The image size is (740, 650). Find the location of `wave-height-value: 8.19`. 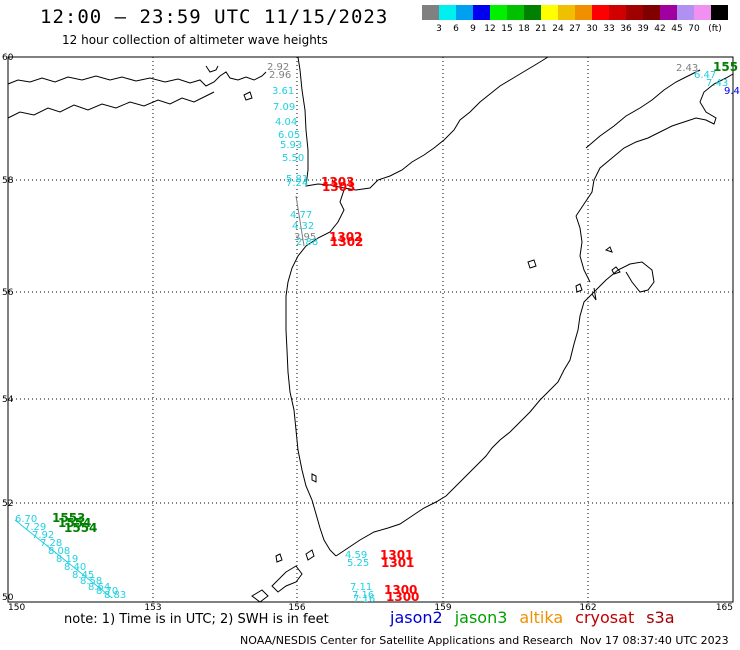

wave-height-value: 8.19 is located at coordinates (67, 559).